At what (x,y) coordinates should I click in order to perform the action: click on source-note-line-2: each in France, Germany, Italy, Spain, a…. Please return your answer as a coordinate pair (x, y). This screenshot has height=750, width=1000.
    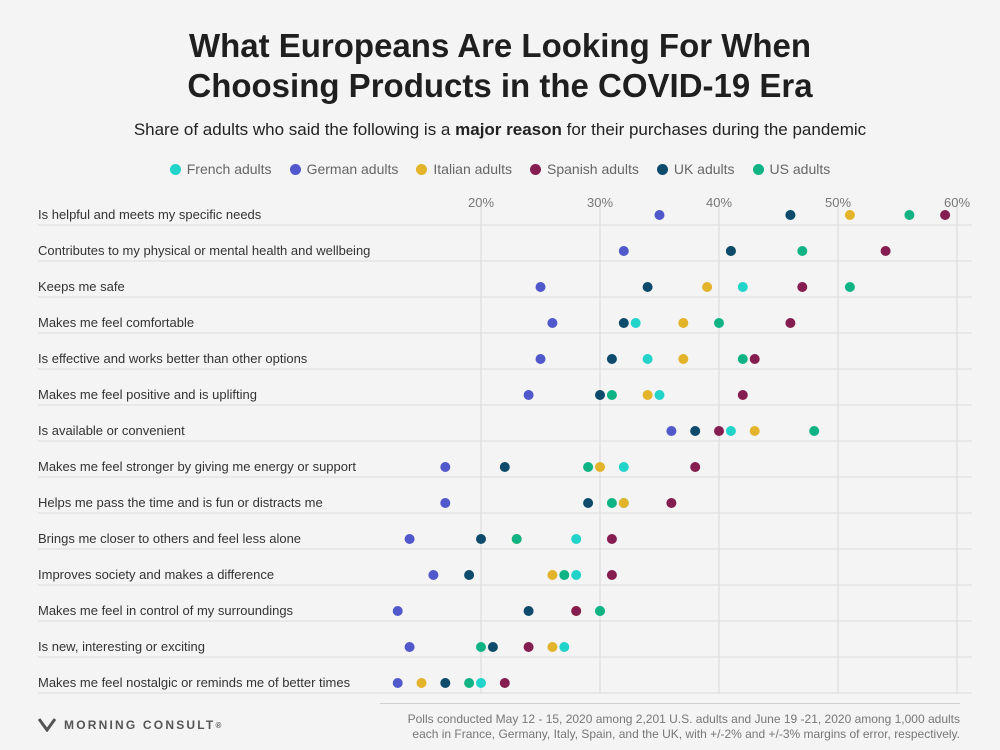
    Looking at the image, I should click on (686, 734).